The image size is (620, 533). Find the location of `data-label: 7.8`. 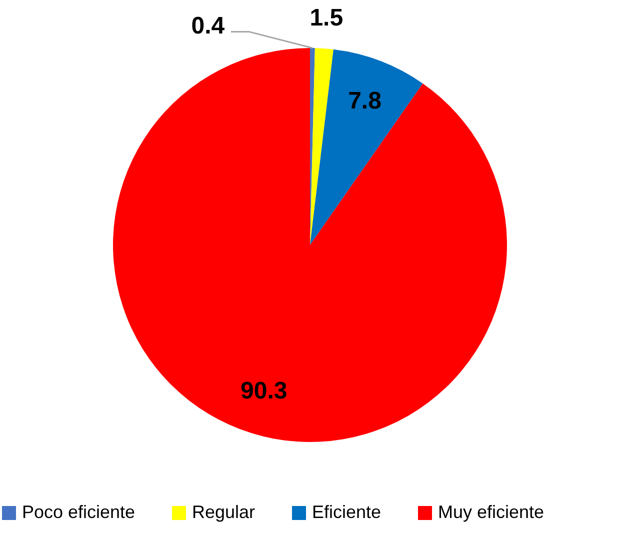

data-label: 7.8 is located at coordinates (365, 100).